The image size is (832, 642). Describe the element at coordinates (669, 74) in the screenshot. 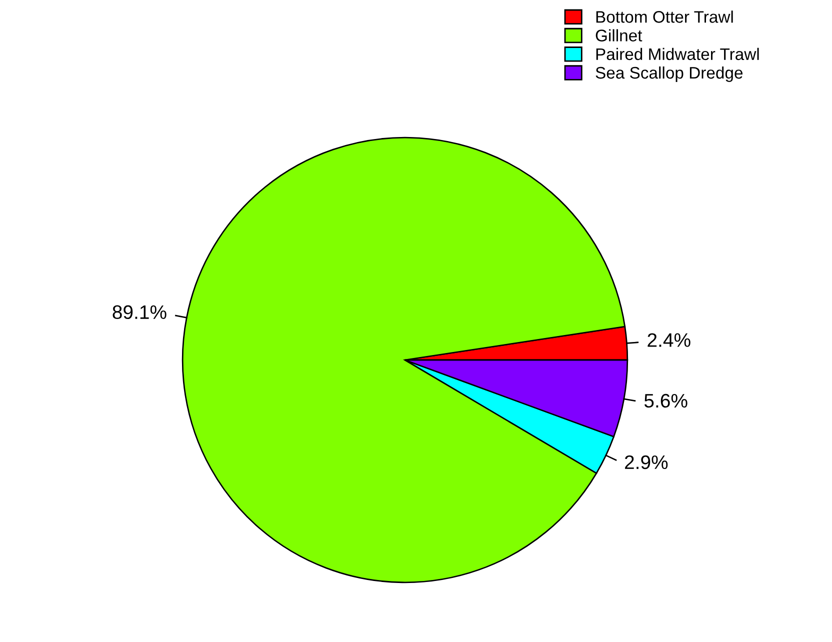

I see `legend-label: Sea Scallop Dredge` at that location.